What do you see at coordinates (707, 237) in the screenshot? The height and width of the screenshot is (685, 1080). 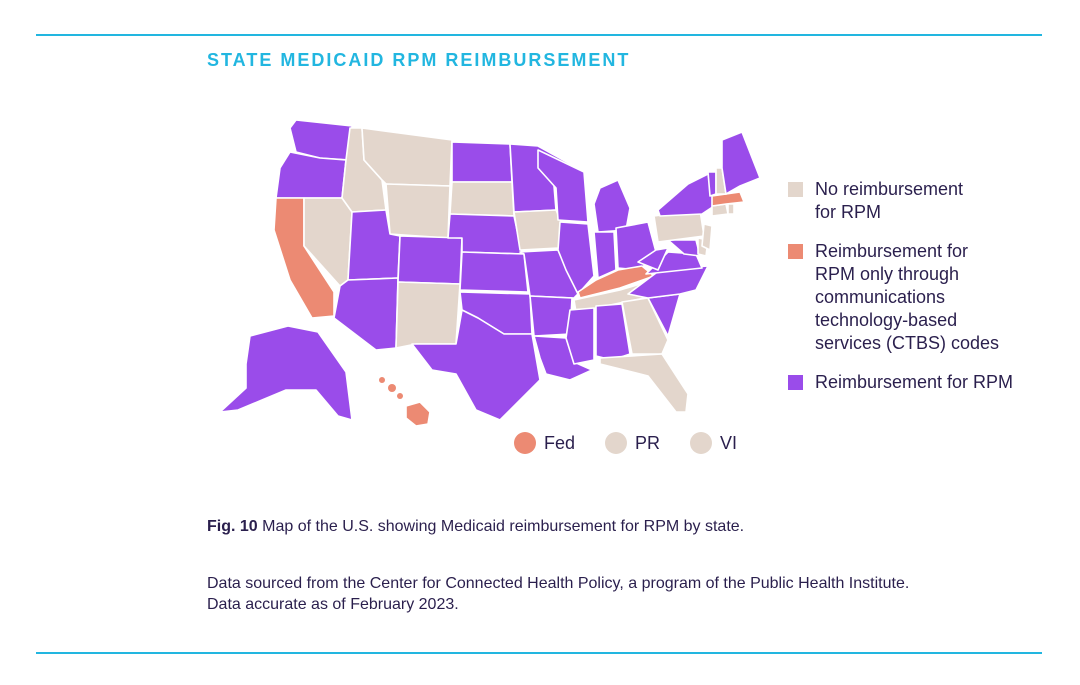 I see `state-nj` at bounding box center [707, 237].